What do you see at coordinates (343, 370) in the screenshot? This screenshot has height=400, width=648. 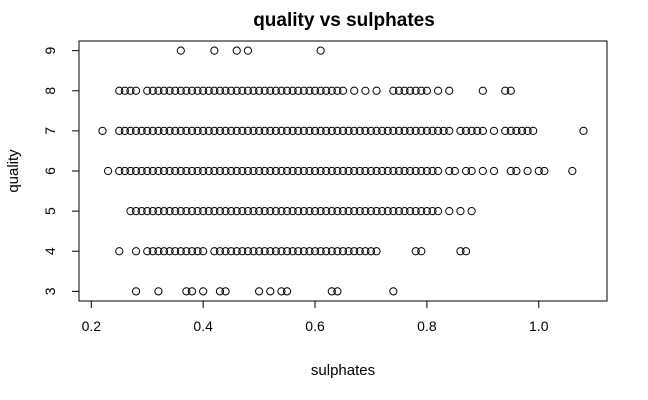 I see `x-axis-label: sulphates` at bounding box center [343, 370].